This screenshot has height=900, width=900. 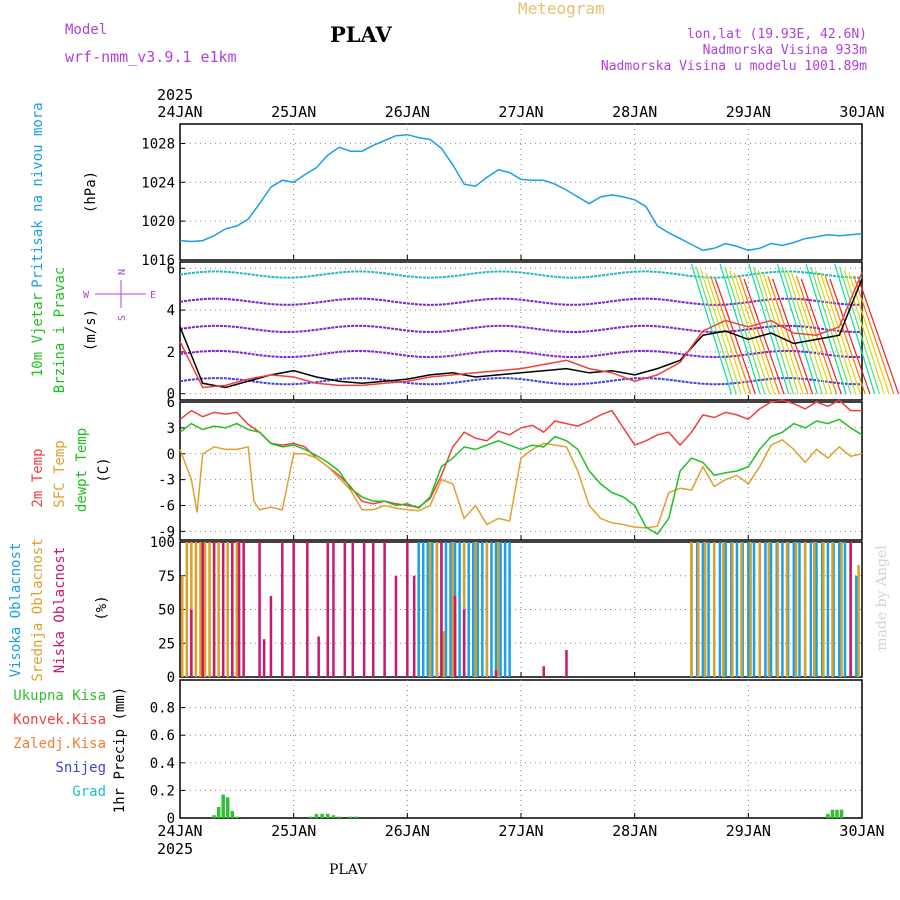 What do you see at coordinates (520, 112) in the screenshot?
I see `x-tick-top-label: 27JAN` at bounding box center [520, 112].